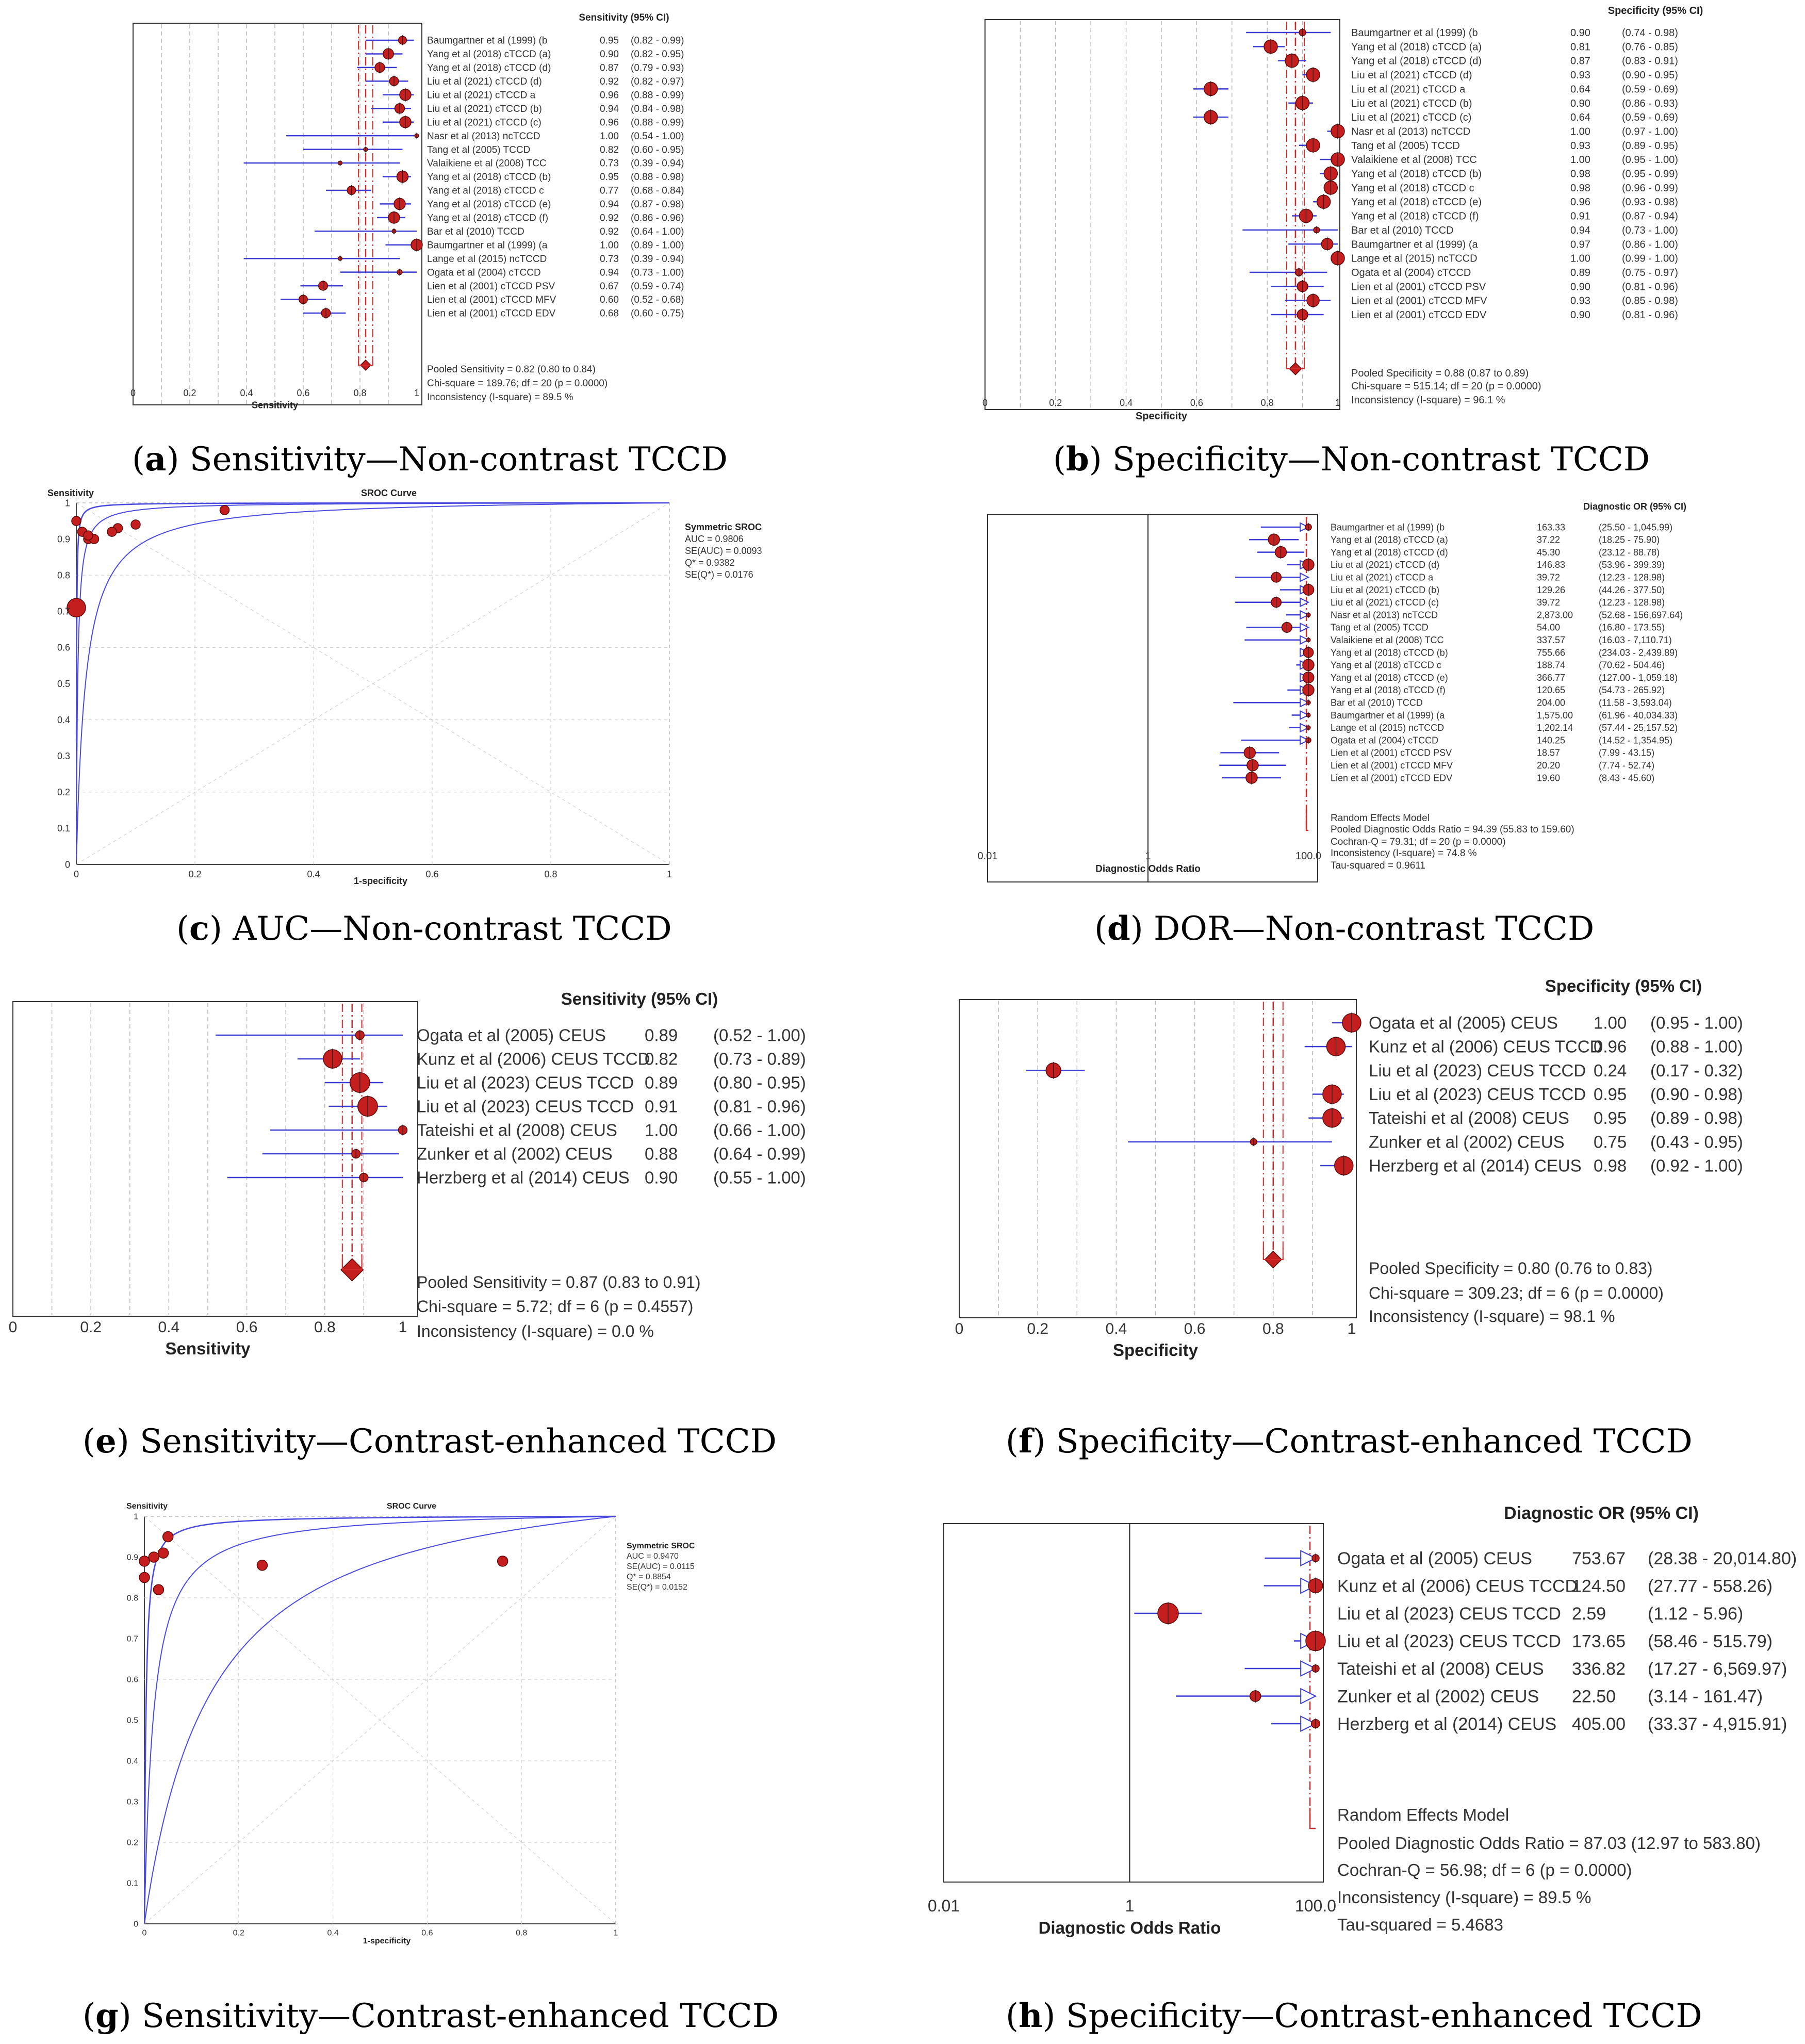 Image resolution: width=1805 pixels, height=2044 pixels. What do you see at coordinates (1384, 740) in the screenshot?
I see `study-label: Ogata et al (2004) cTCCD` at bounding box center [1384, 740].